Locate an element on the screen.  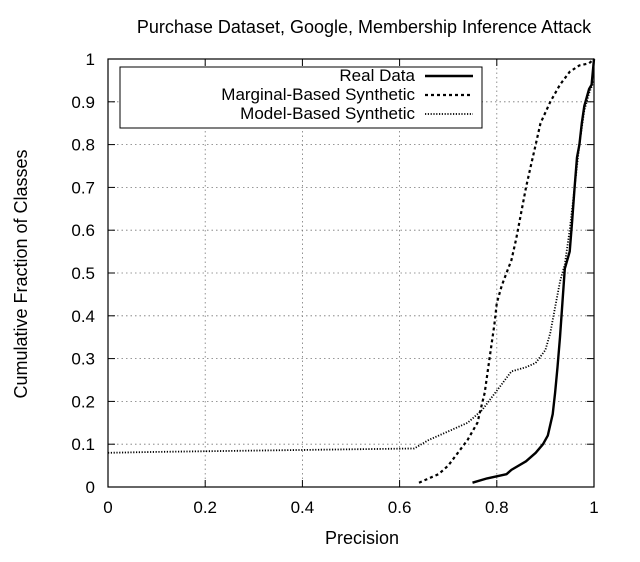
x-tick-label: 0.8 is located at coordinates (497, 507).